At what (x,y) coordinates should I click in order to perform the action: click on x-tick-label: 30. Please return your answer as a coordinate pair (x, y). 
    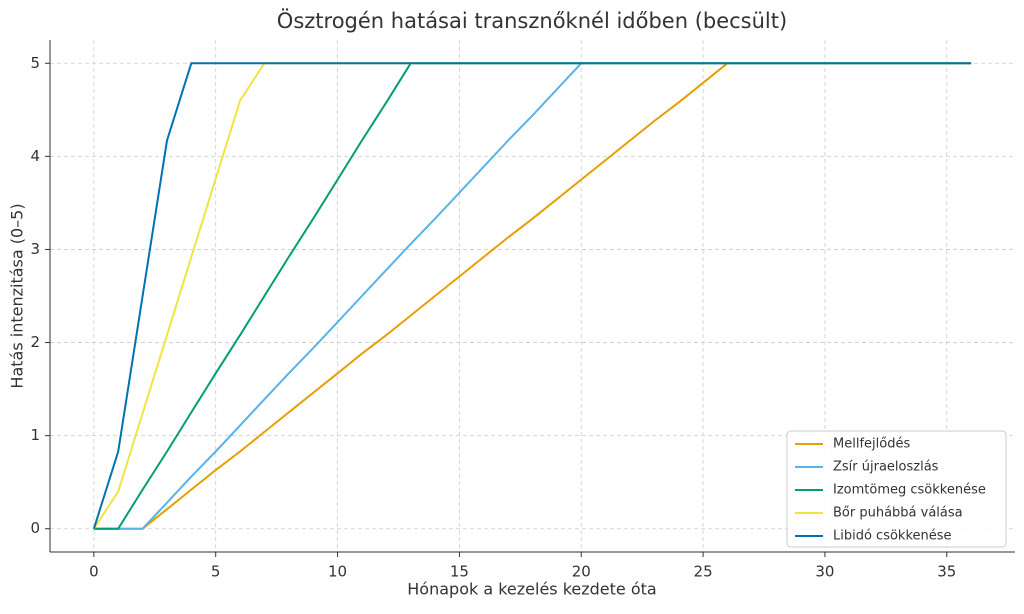
    Looking at the image, I should click on (824, 572).